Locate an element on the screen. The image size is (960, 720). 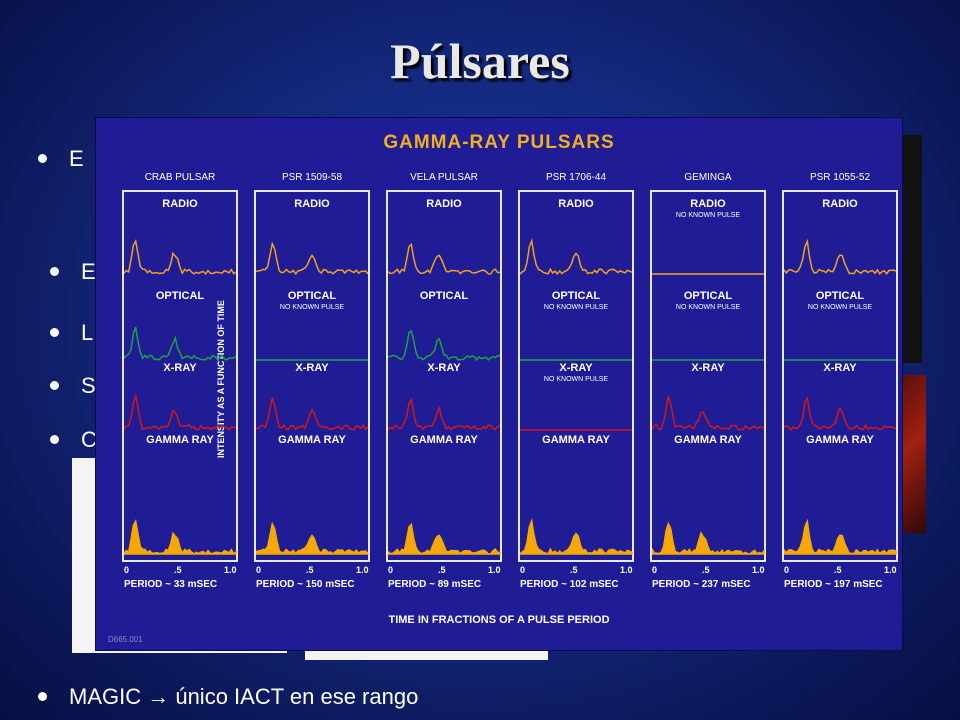
bullet-6: MAGIC → único IACT en ese rango is located at coordinates (228, 697).